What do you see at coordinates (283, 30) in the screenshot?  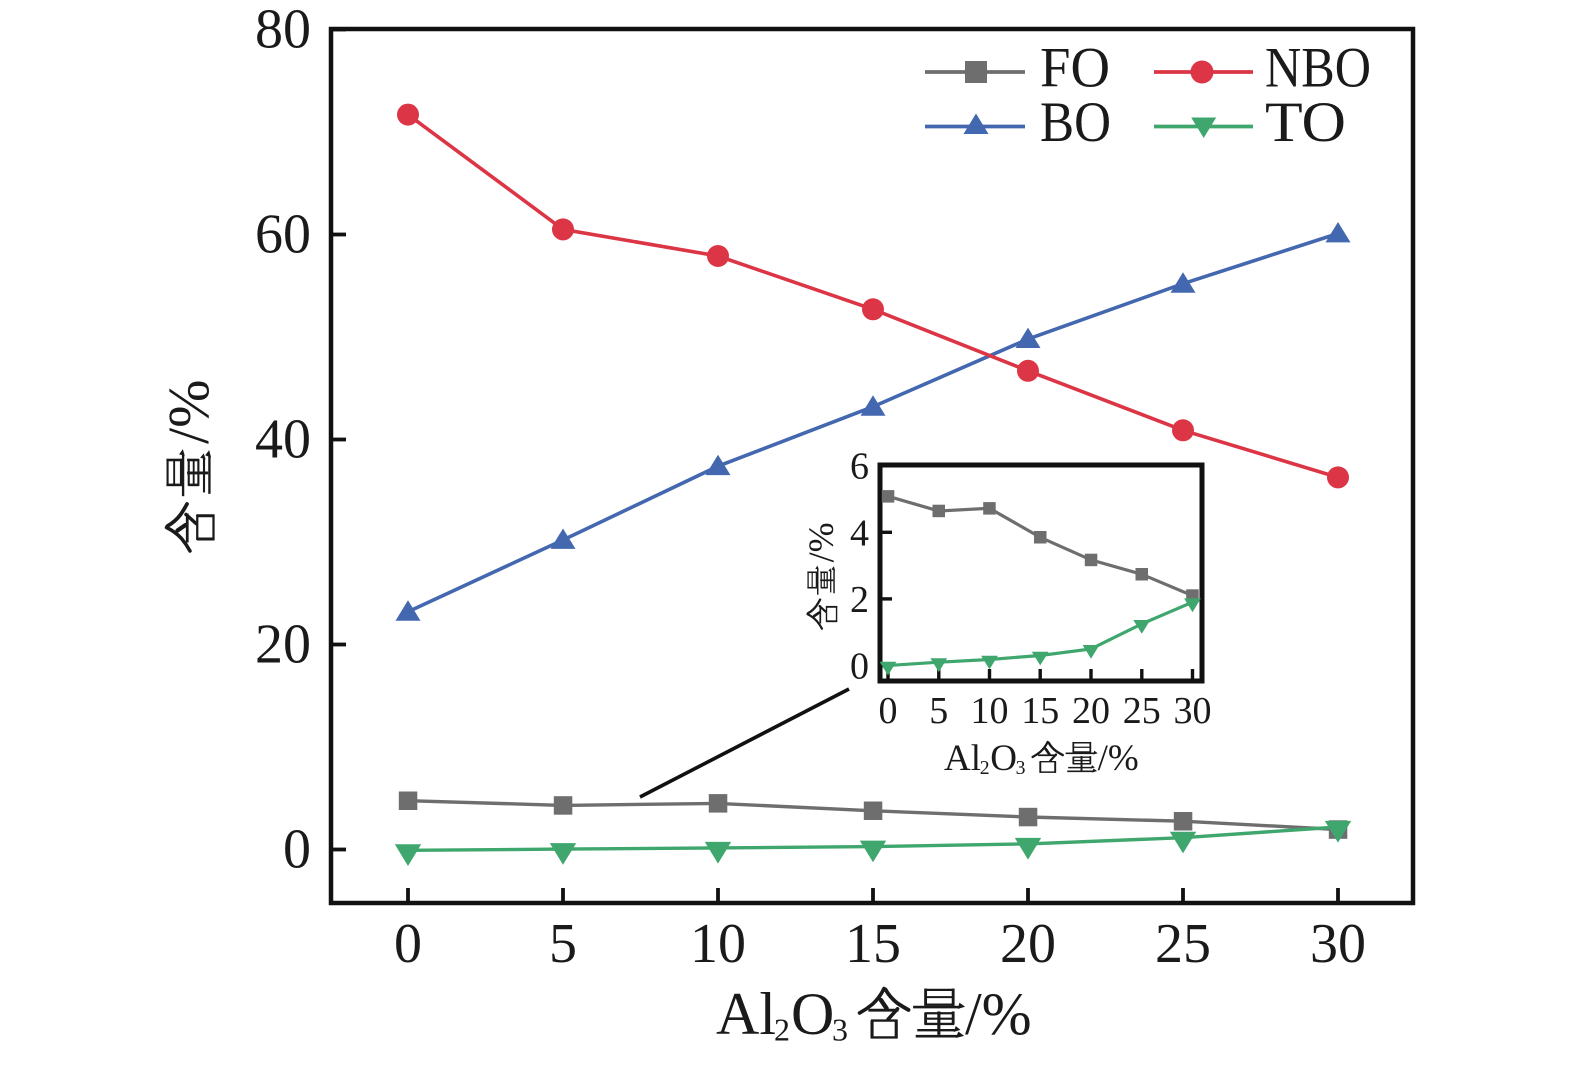 I see `svg-text: 80` at bounding box center [283, 30].